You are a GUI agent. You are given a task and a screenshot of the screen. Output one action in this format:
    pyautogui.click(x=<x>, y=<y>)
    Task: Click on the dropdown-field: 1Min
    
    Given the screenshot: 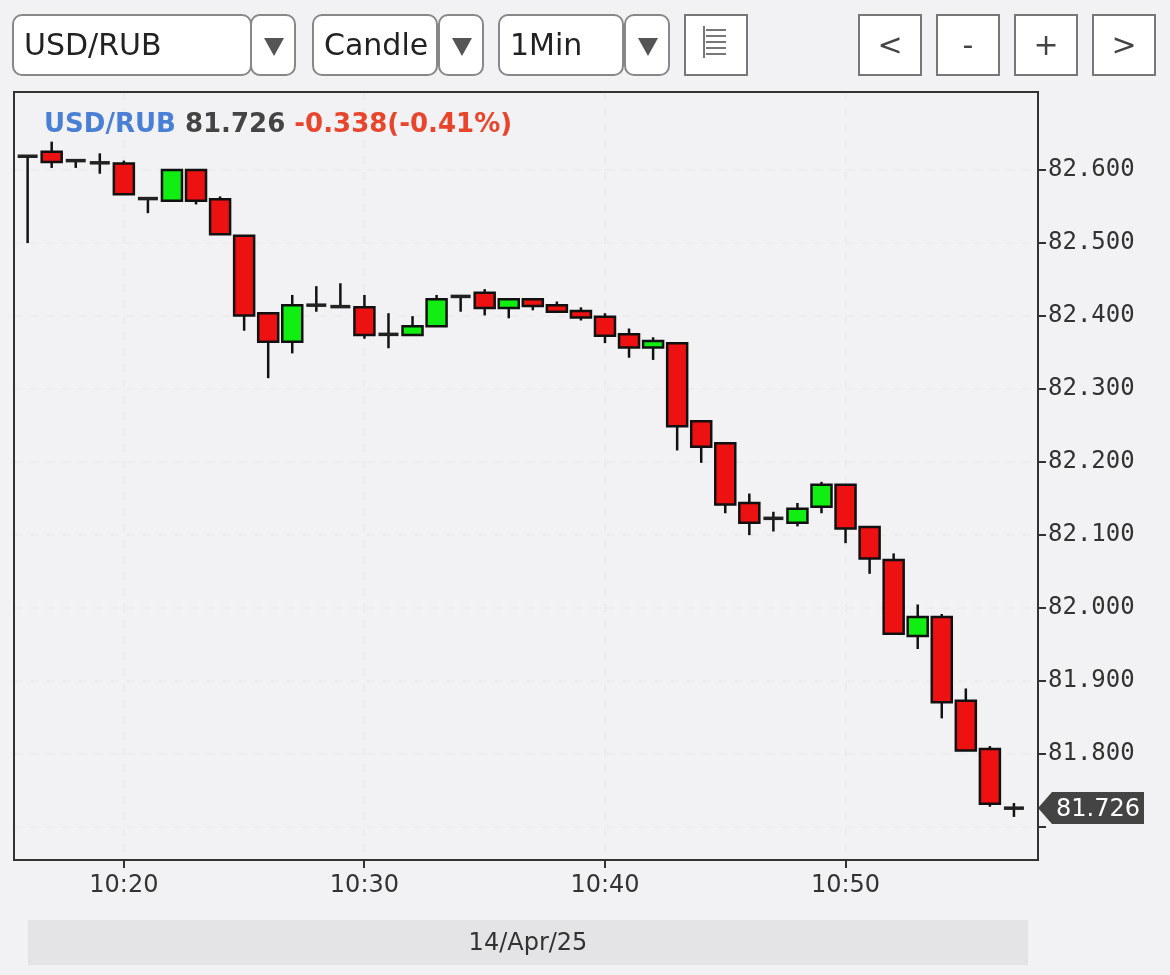 What is the action you would take?
    pyautogui.click(x=561, y=45)
    